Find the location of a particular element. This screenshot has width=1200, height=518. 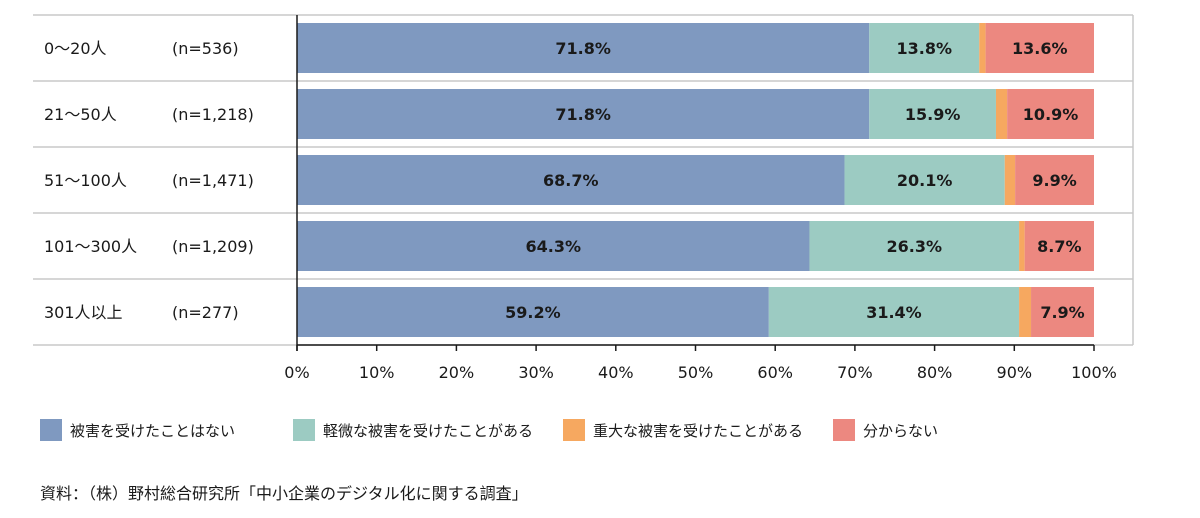

data-label: 64.3% is located at coordinates (553, 246).